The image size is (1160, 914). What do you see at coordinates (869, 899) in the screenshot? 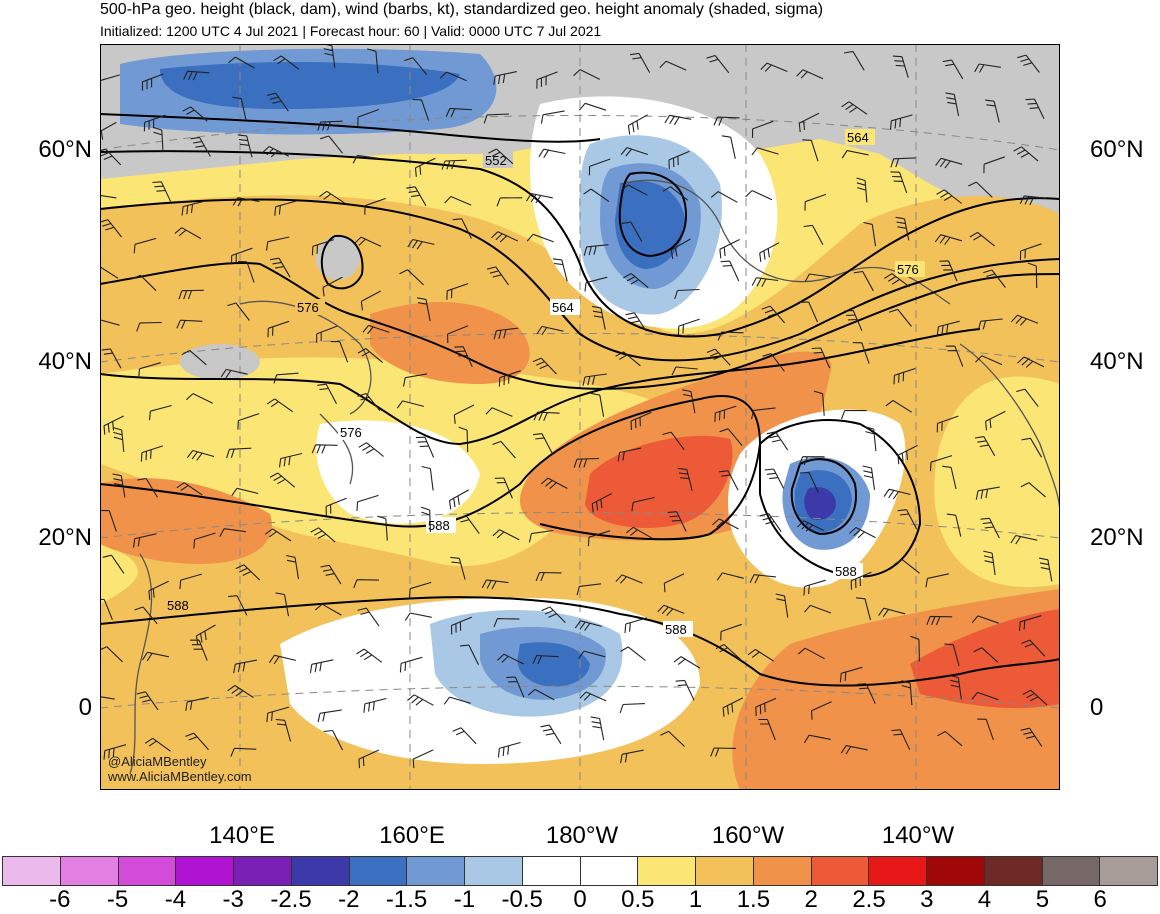
I see `colorbar-label: 2.5` at bounding box center [869, 899].